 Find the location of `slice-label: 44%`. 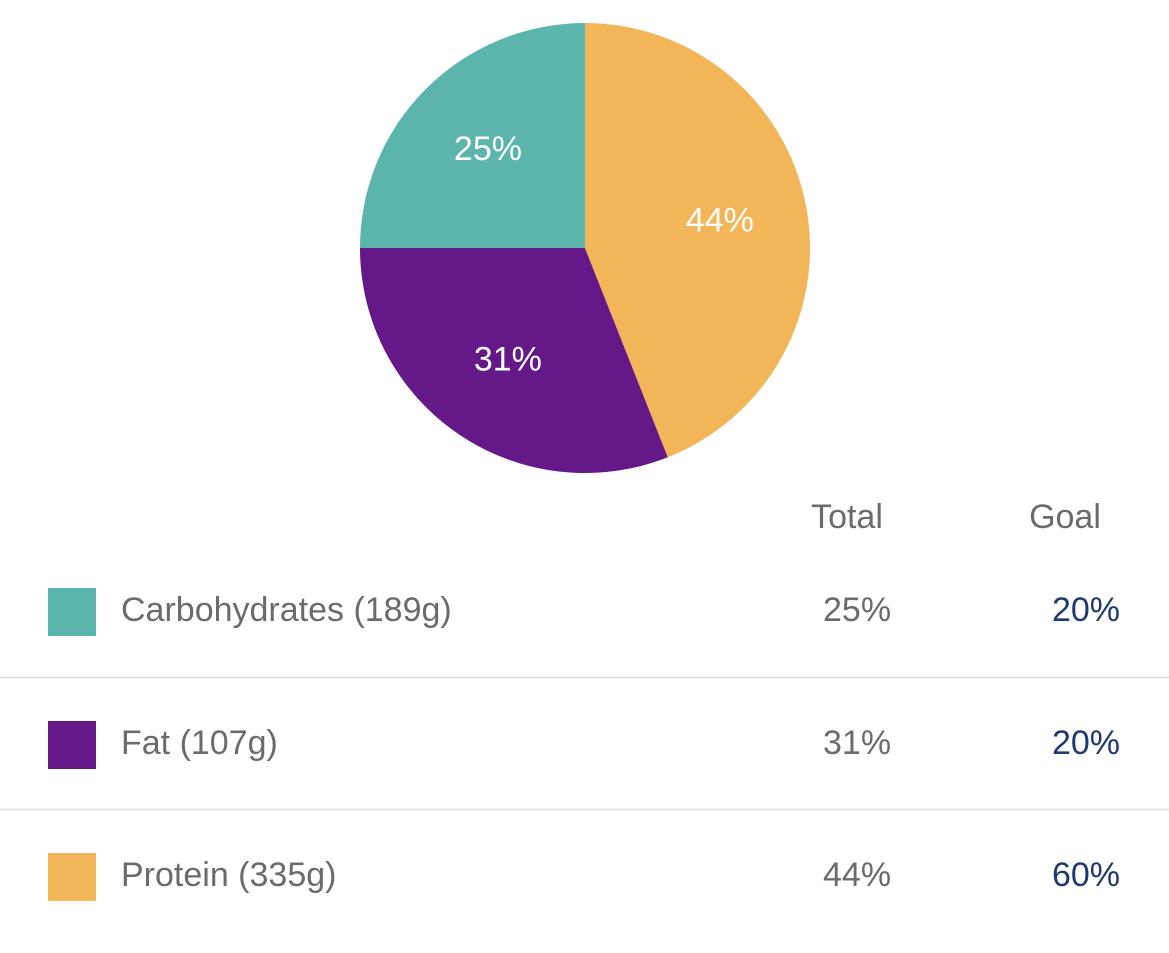

slice-label: 44% is located at coordinates (720, 220).